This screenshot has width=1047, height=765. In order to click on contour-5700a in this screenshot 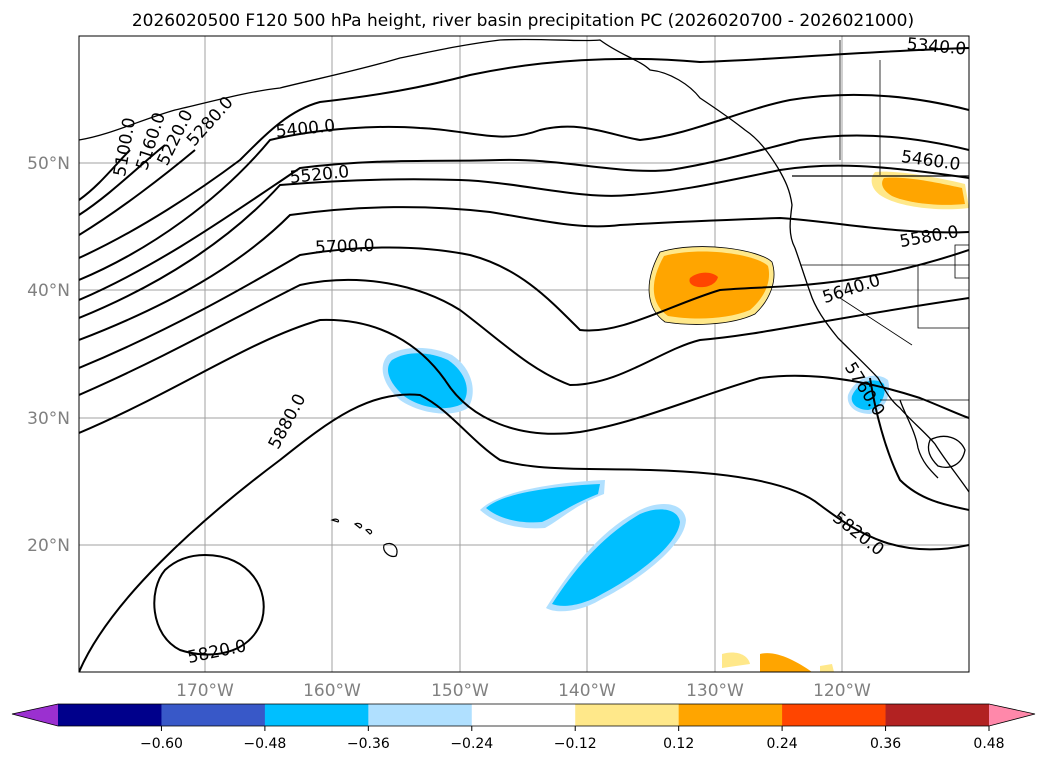, I will do `click(524, 337)`.